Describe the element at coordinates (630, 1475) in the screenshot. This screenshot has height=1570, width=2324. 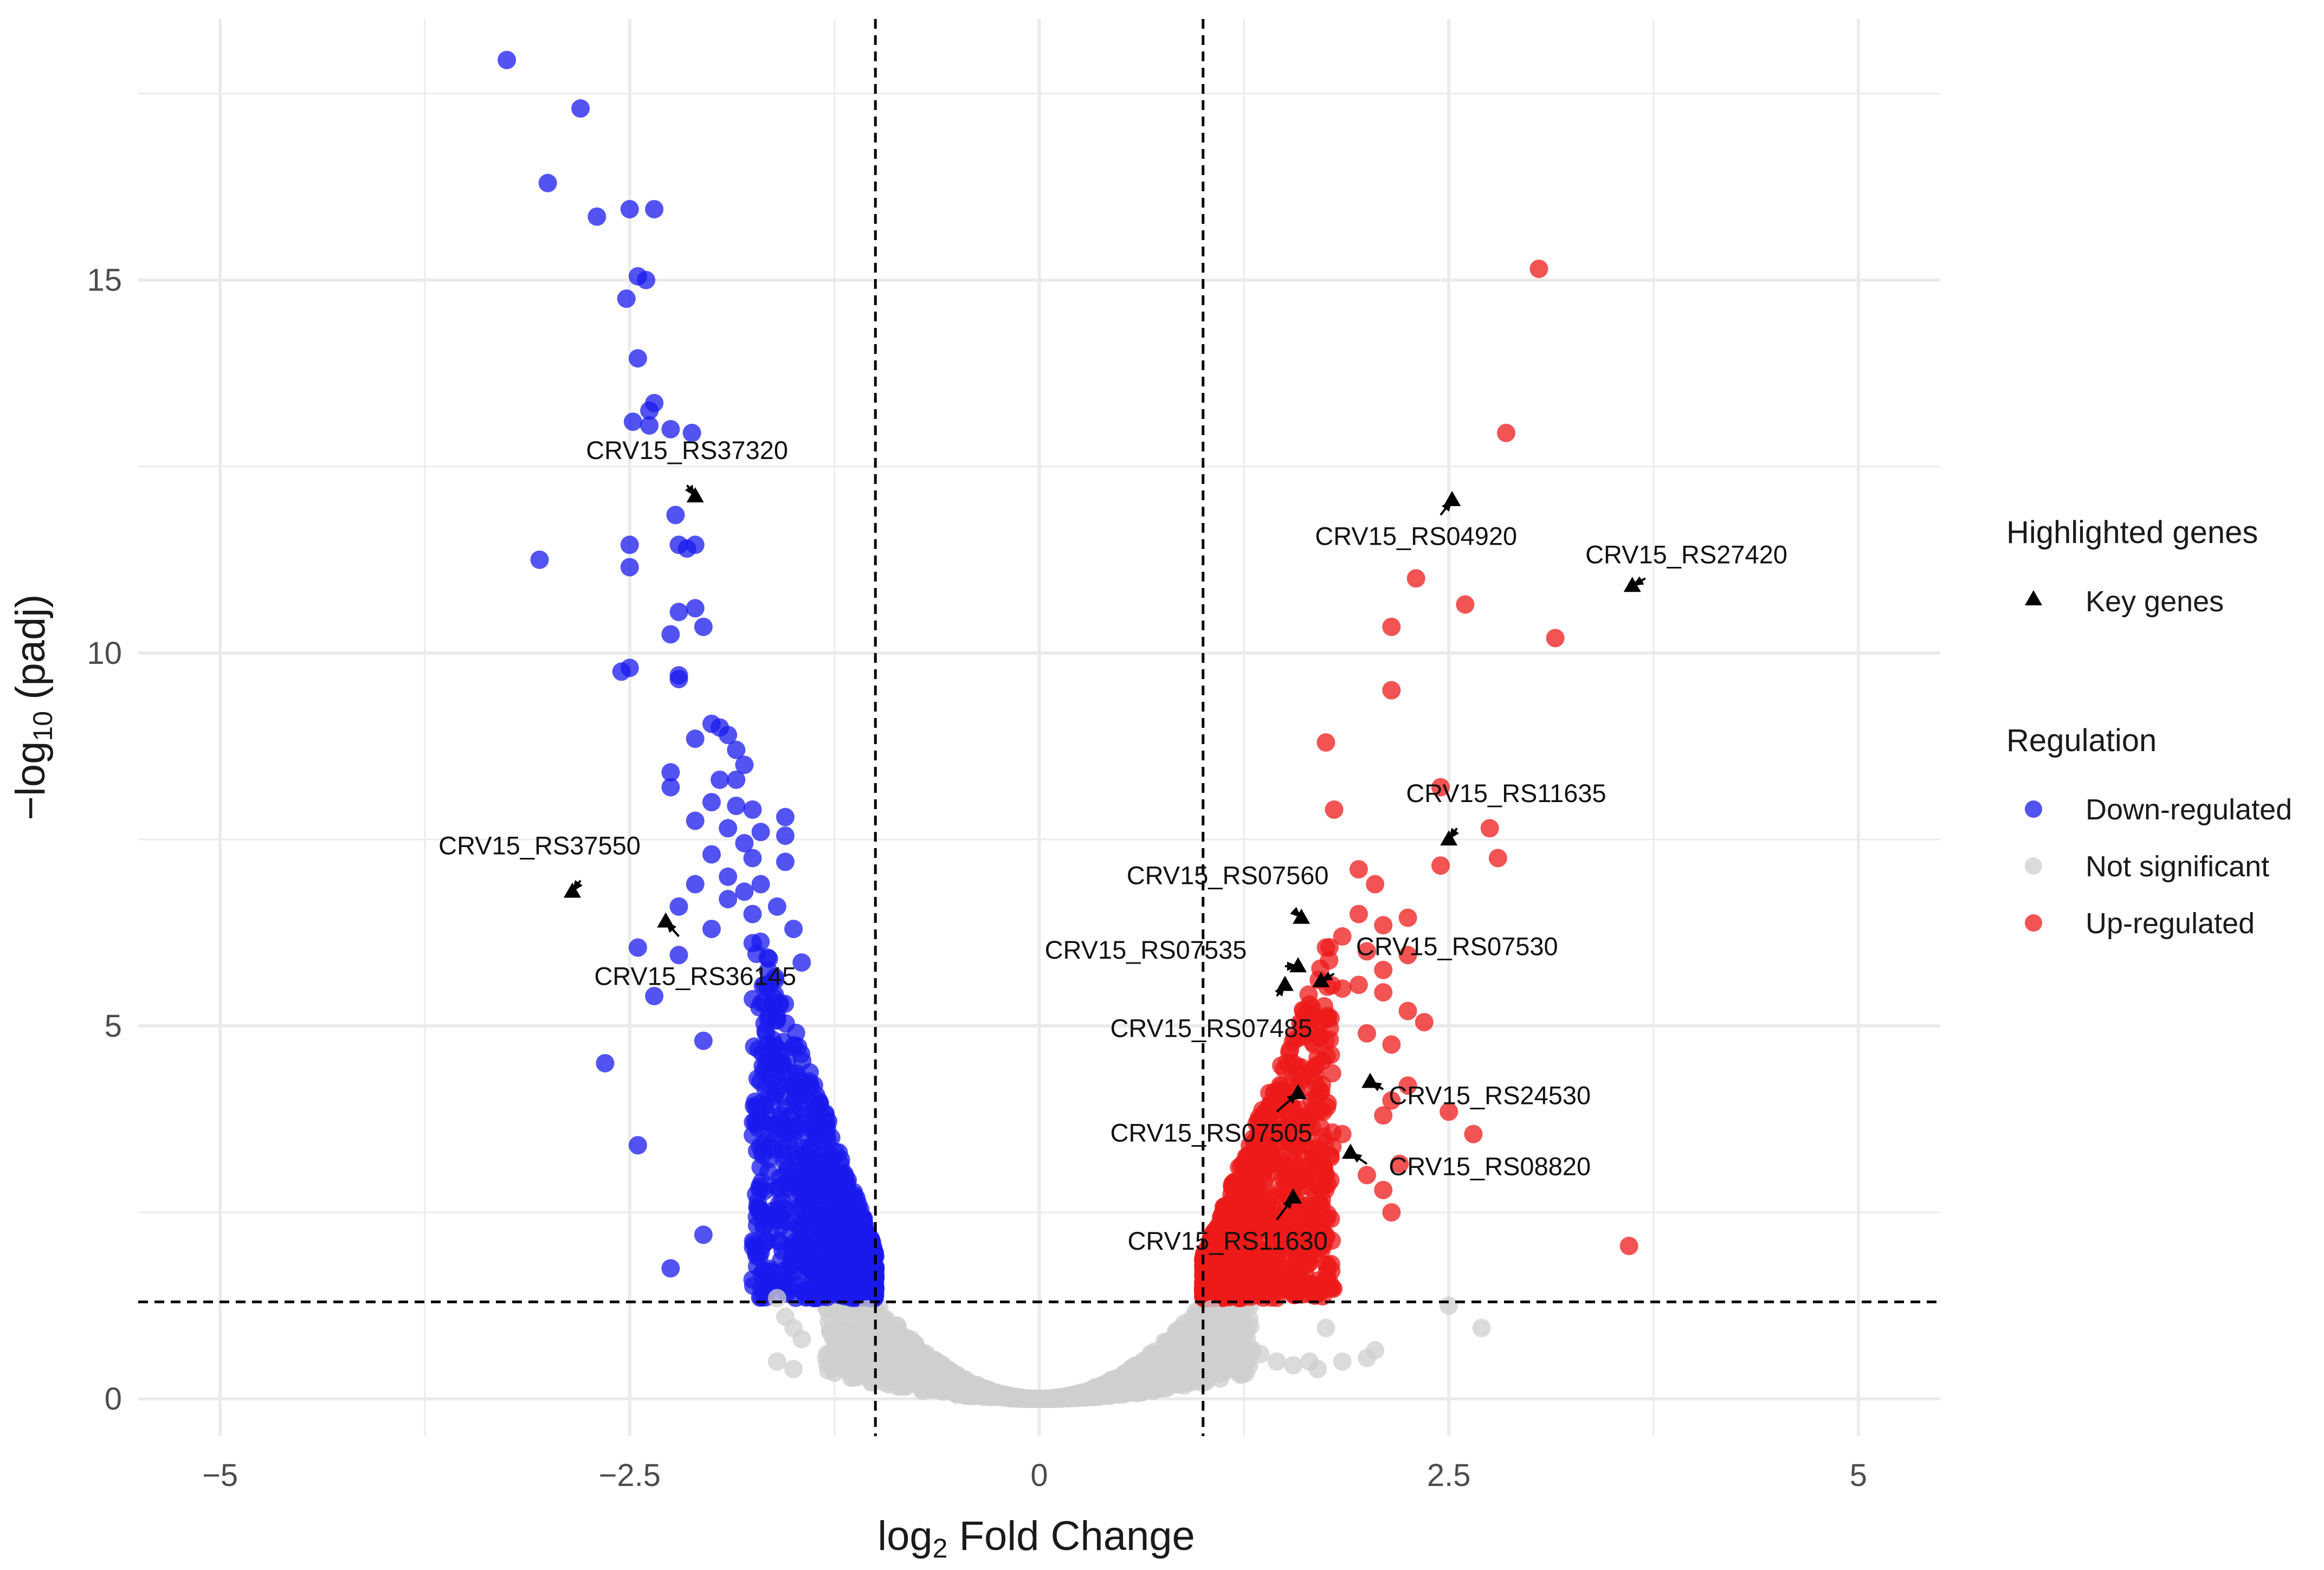
I see `x-tick-label: −2.5` at that location.